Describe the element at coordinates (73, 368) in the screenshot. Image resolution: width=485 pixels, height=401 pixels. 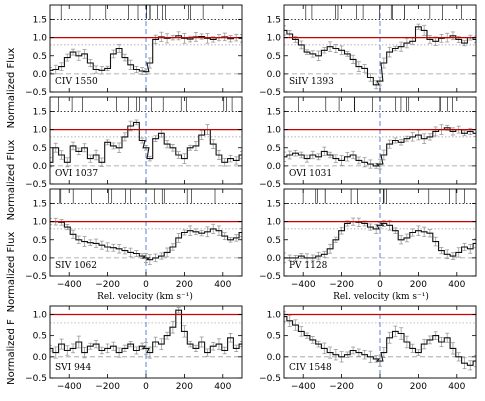
I see `ion-label: SVI 944` at that location.